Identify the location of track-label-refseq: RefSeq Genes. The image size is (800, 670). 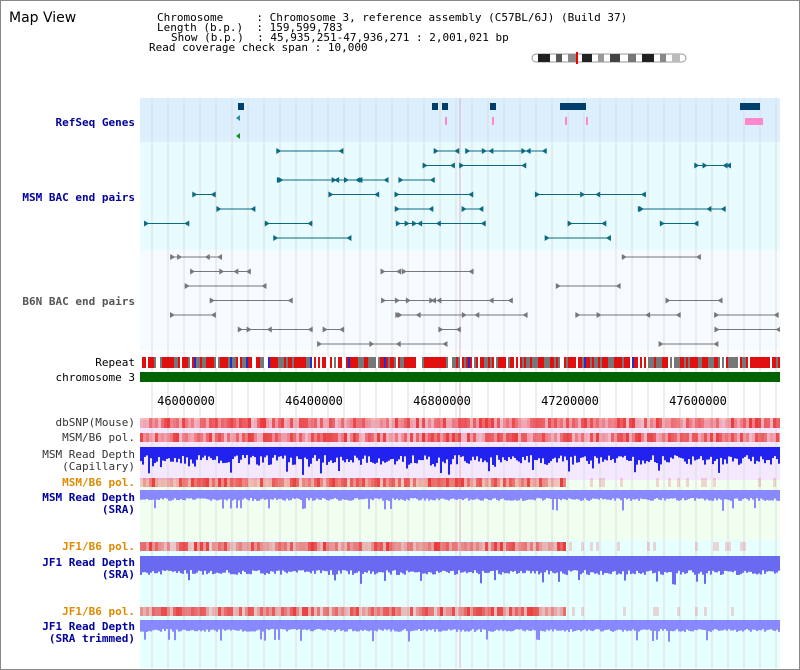
(95, 122).